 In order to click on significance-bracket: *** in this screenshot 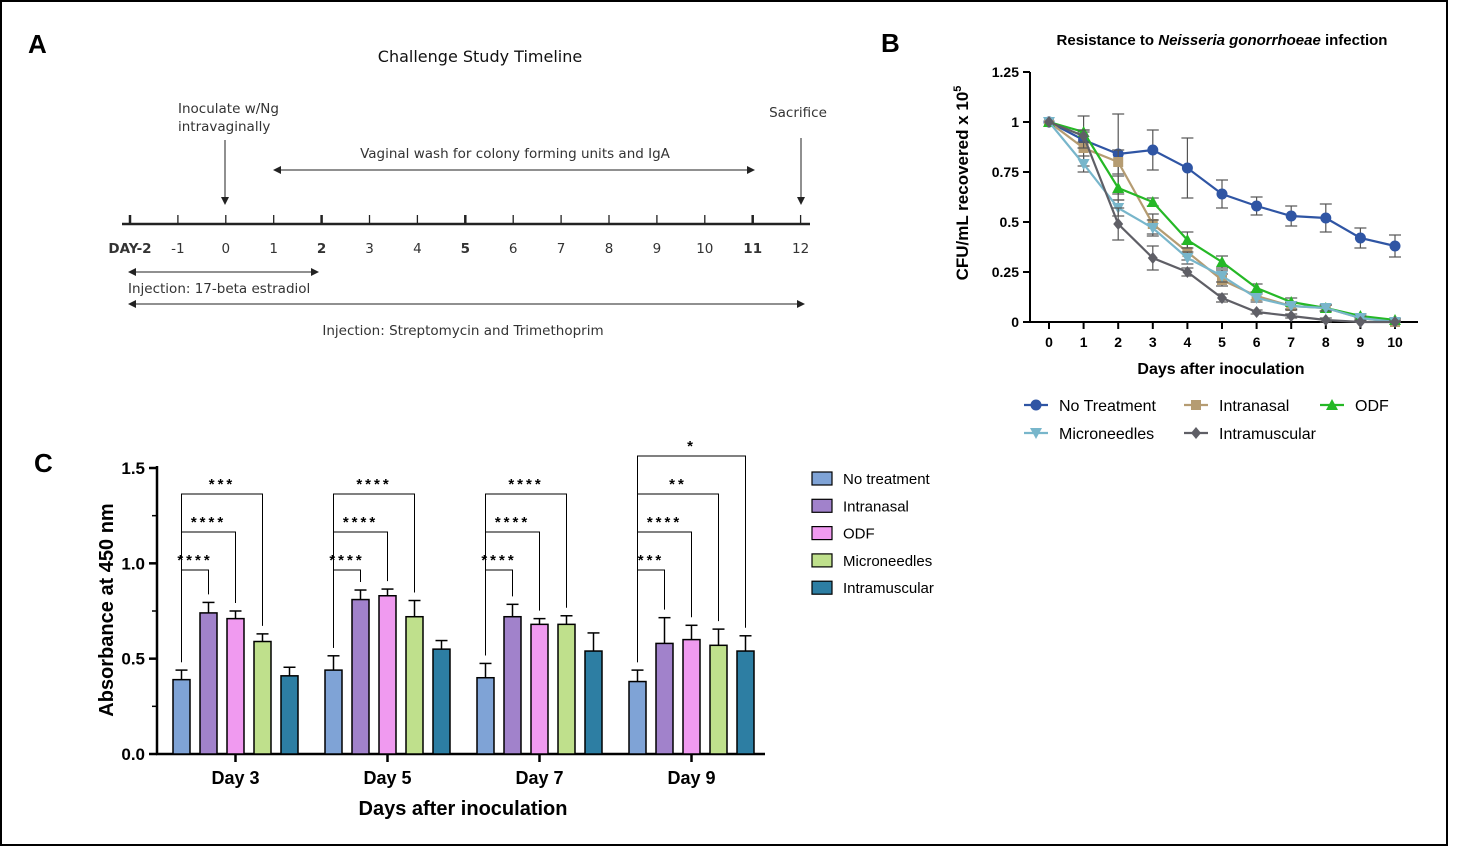, I will do `click(222, 569)`.